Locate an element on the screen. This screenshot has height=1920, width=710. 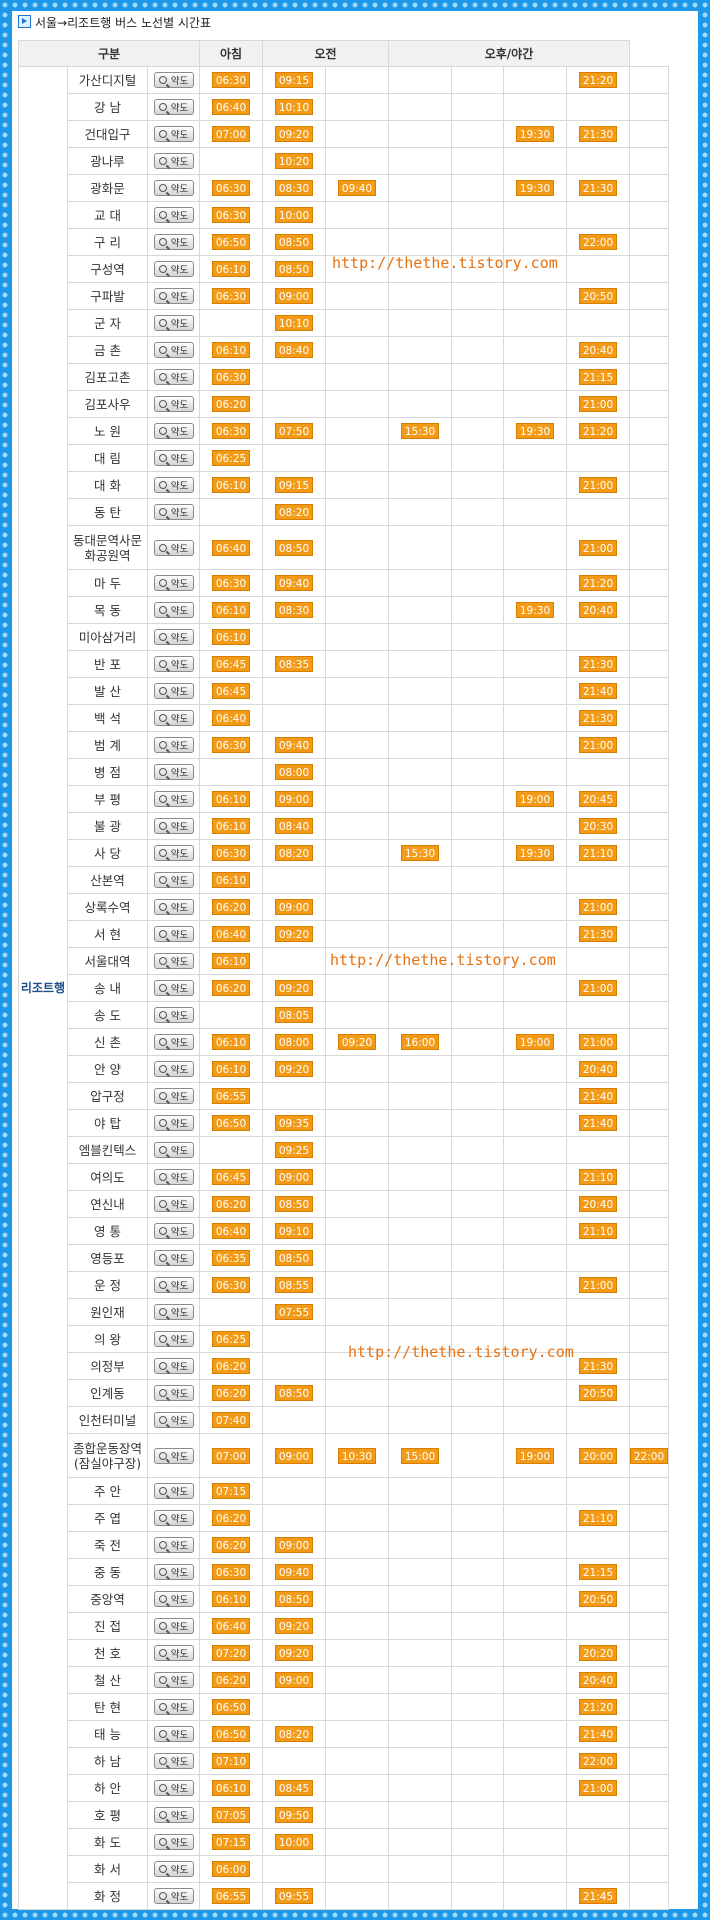
time-cell: 06:30 is located at coordinates (231, 296).